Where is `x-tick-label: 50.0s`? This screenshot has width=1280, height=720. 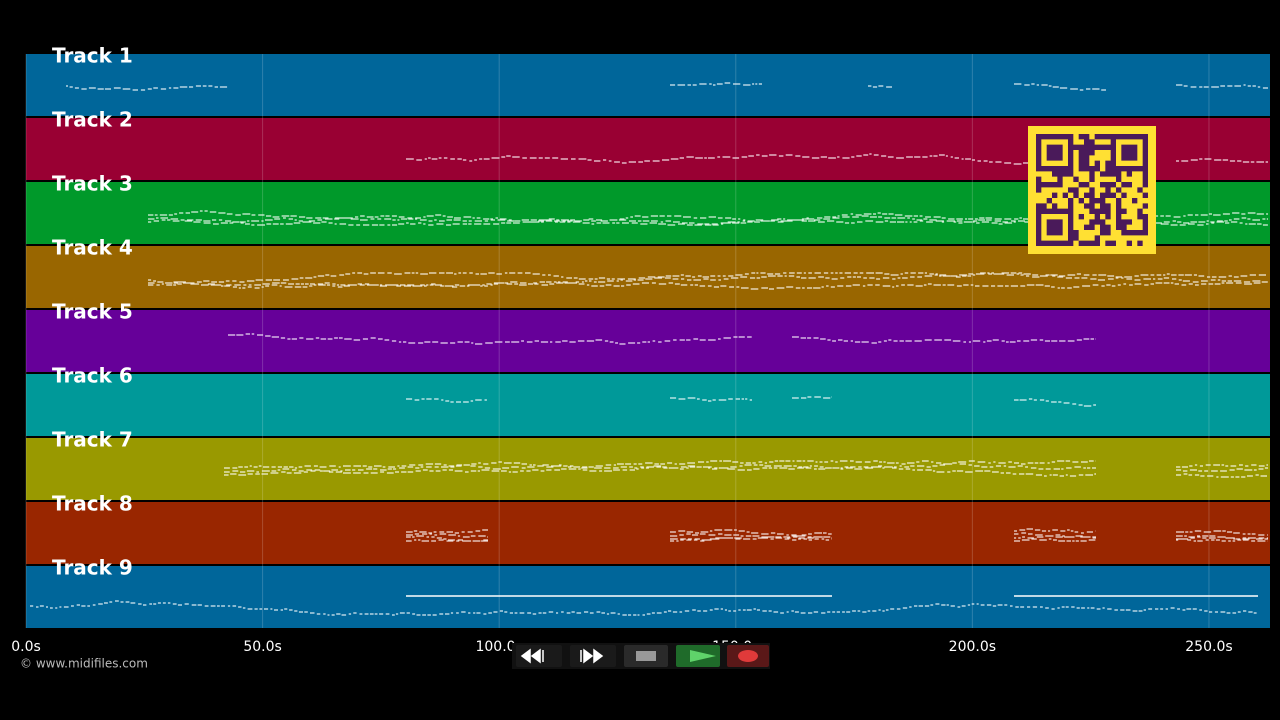
x-tick-label: 50.0s is located at coordinates (262, 647).